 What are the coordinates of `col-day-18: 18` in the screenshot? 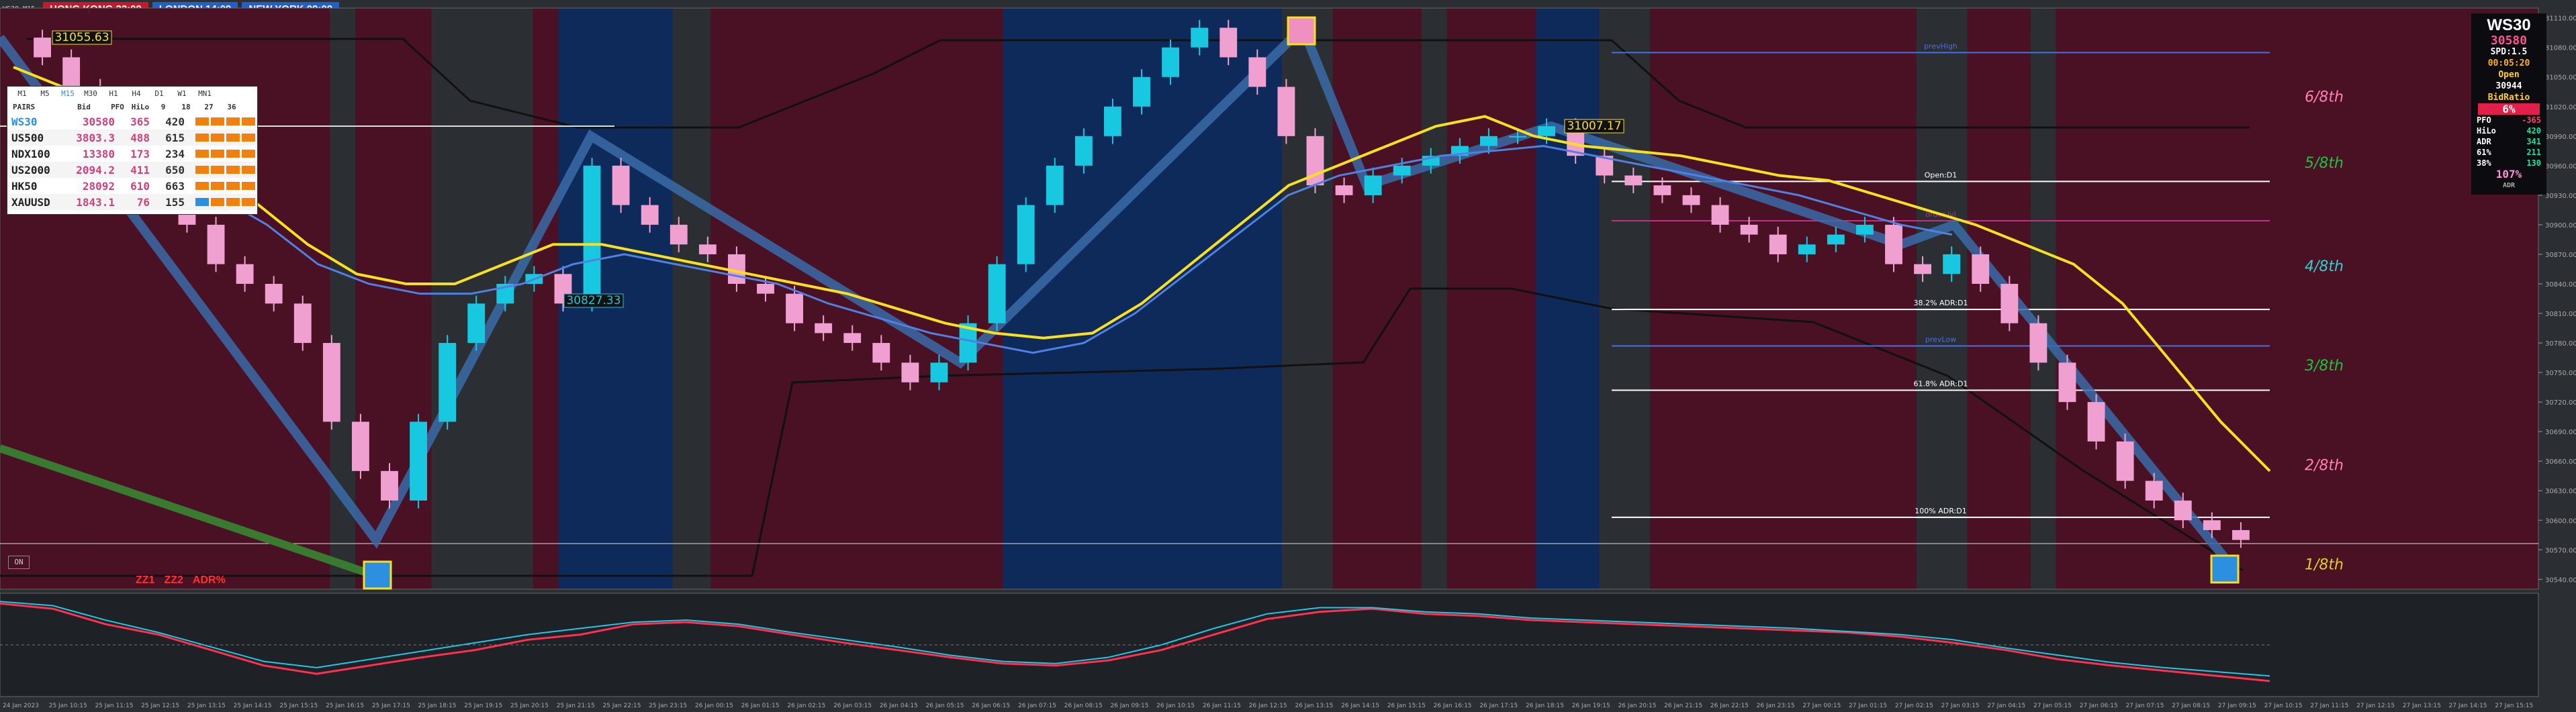 It's located at (186, 106).